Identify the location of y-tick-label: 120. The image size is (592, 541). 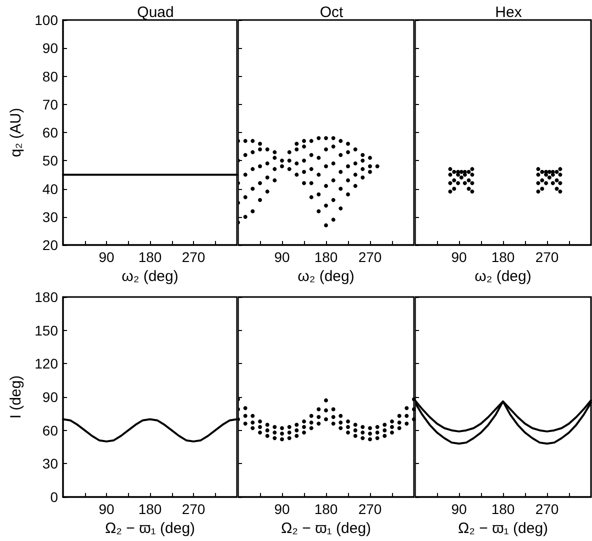
(46, 364).